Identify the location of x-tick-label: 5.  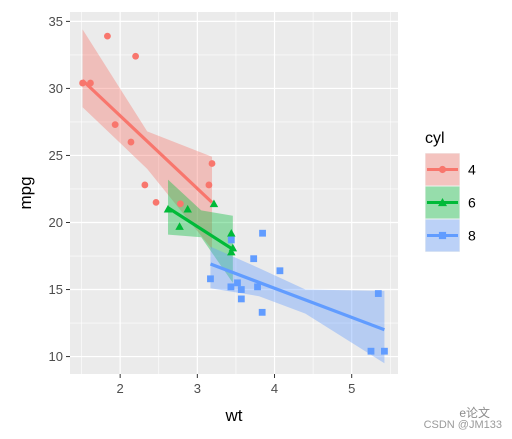
(351, 388).